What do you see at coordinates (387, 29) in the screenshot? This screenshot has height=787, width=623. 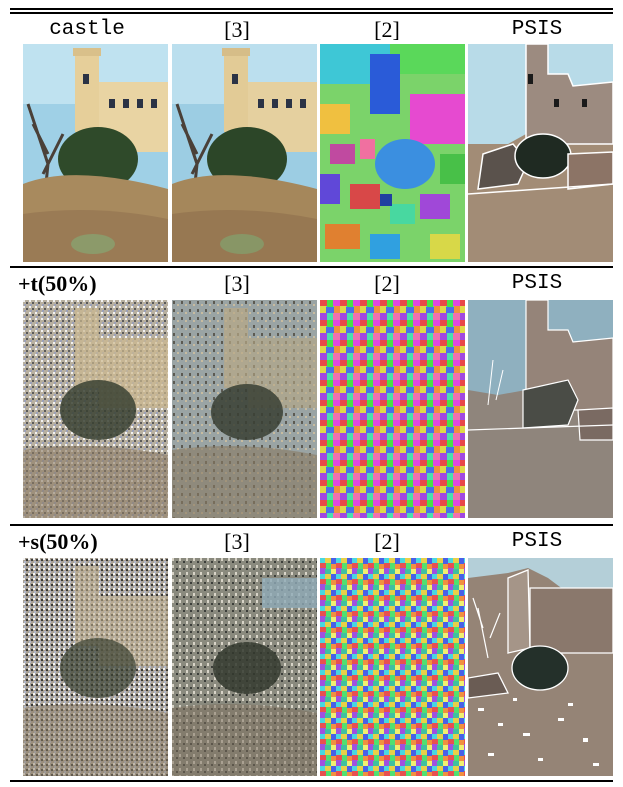 I see `row1-col3-header: [2]` at bounding box center [387, 29].